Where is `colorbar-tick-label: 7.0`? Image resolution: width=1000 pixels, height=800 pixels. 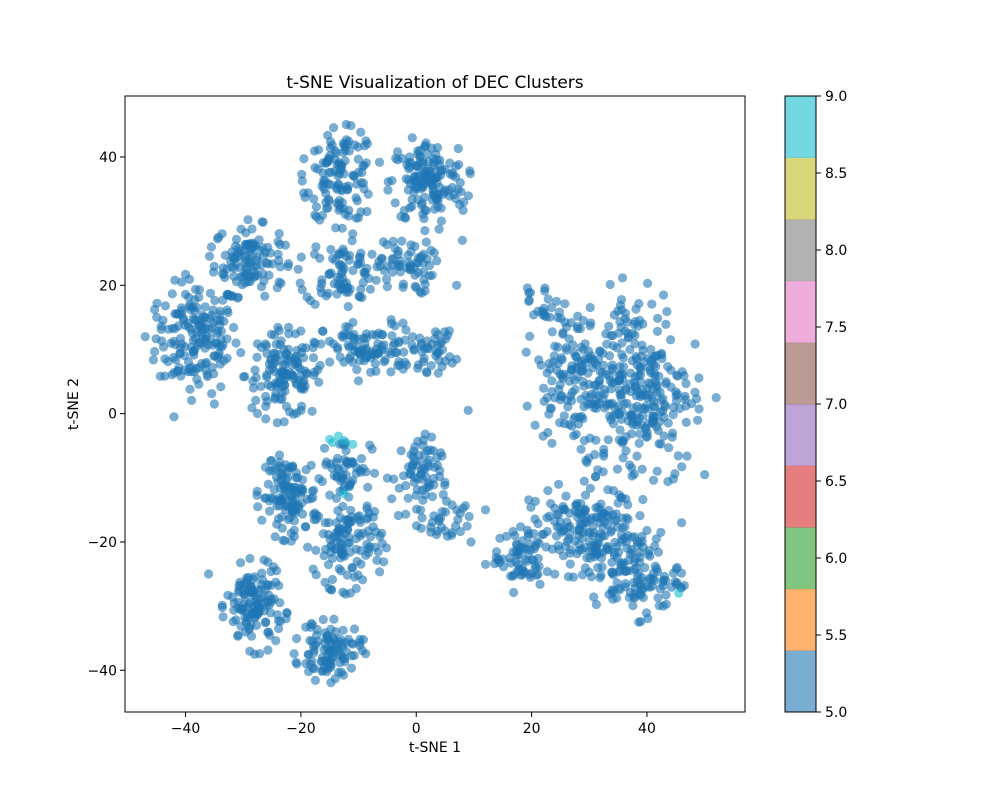
colorbar-tick-label: 7.0 is located at coordinates (836, 405).